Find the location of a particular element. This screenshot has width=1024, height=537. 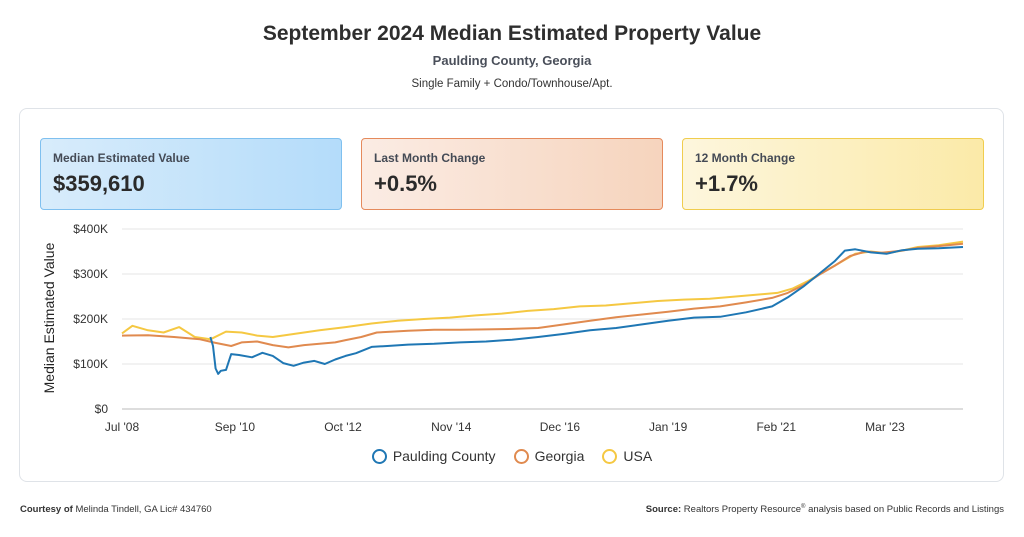

legend-item-paulding: Paulding County is located at coordinates (433, 456).